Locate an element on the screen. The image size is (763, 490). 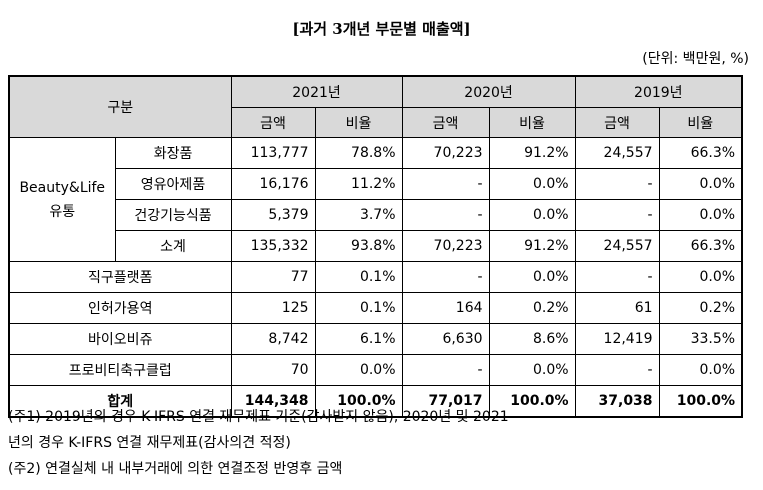
cell-value: 61 is located at coordinates (617, 308).